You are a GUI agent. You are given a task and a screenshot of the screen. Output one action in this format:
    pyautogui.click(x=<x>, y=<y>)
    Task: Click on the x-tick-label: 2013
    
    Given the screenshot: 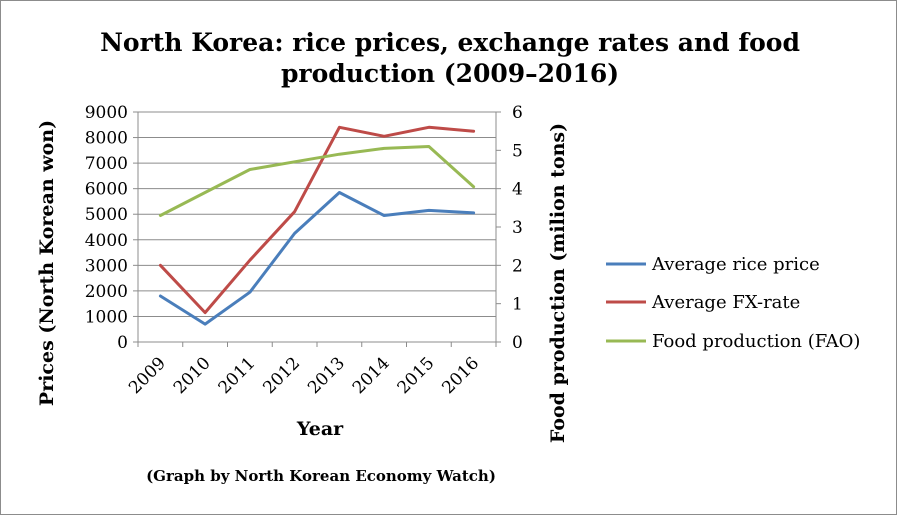 What is the action you would take?
    pyautogui.click(x=326, y=375)
    